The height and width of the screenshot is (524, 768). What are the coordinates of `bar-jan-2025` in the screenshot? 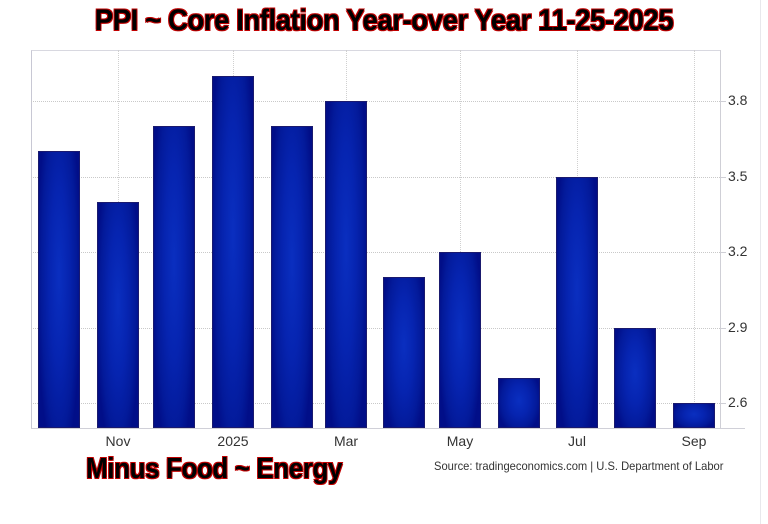 It's located at (233, 252).